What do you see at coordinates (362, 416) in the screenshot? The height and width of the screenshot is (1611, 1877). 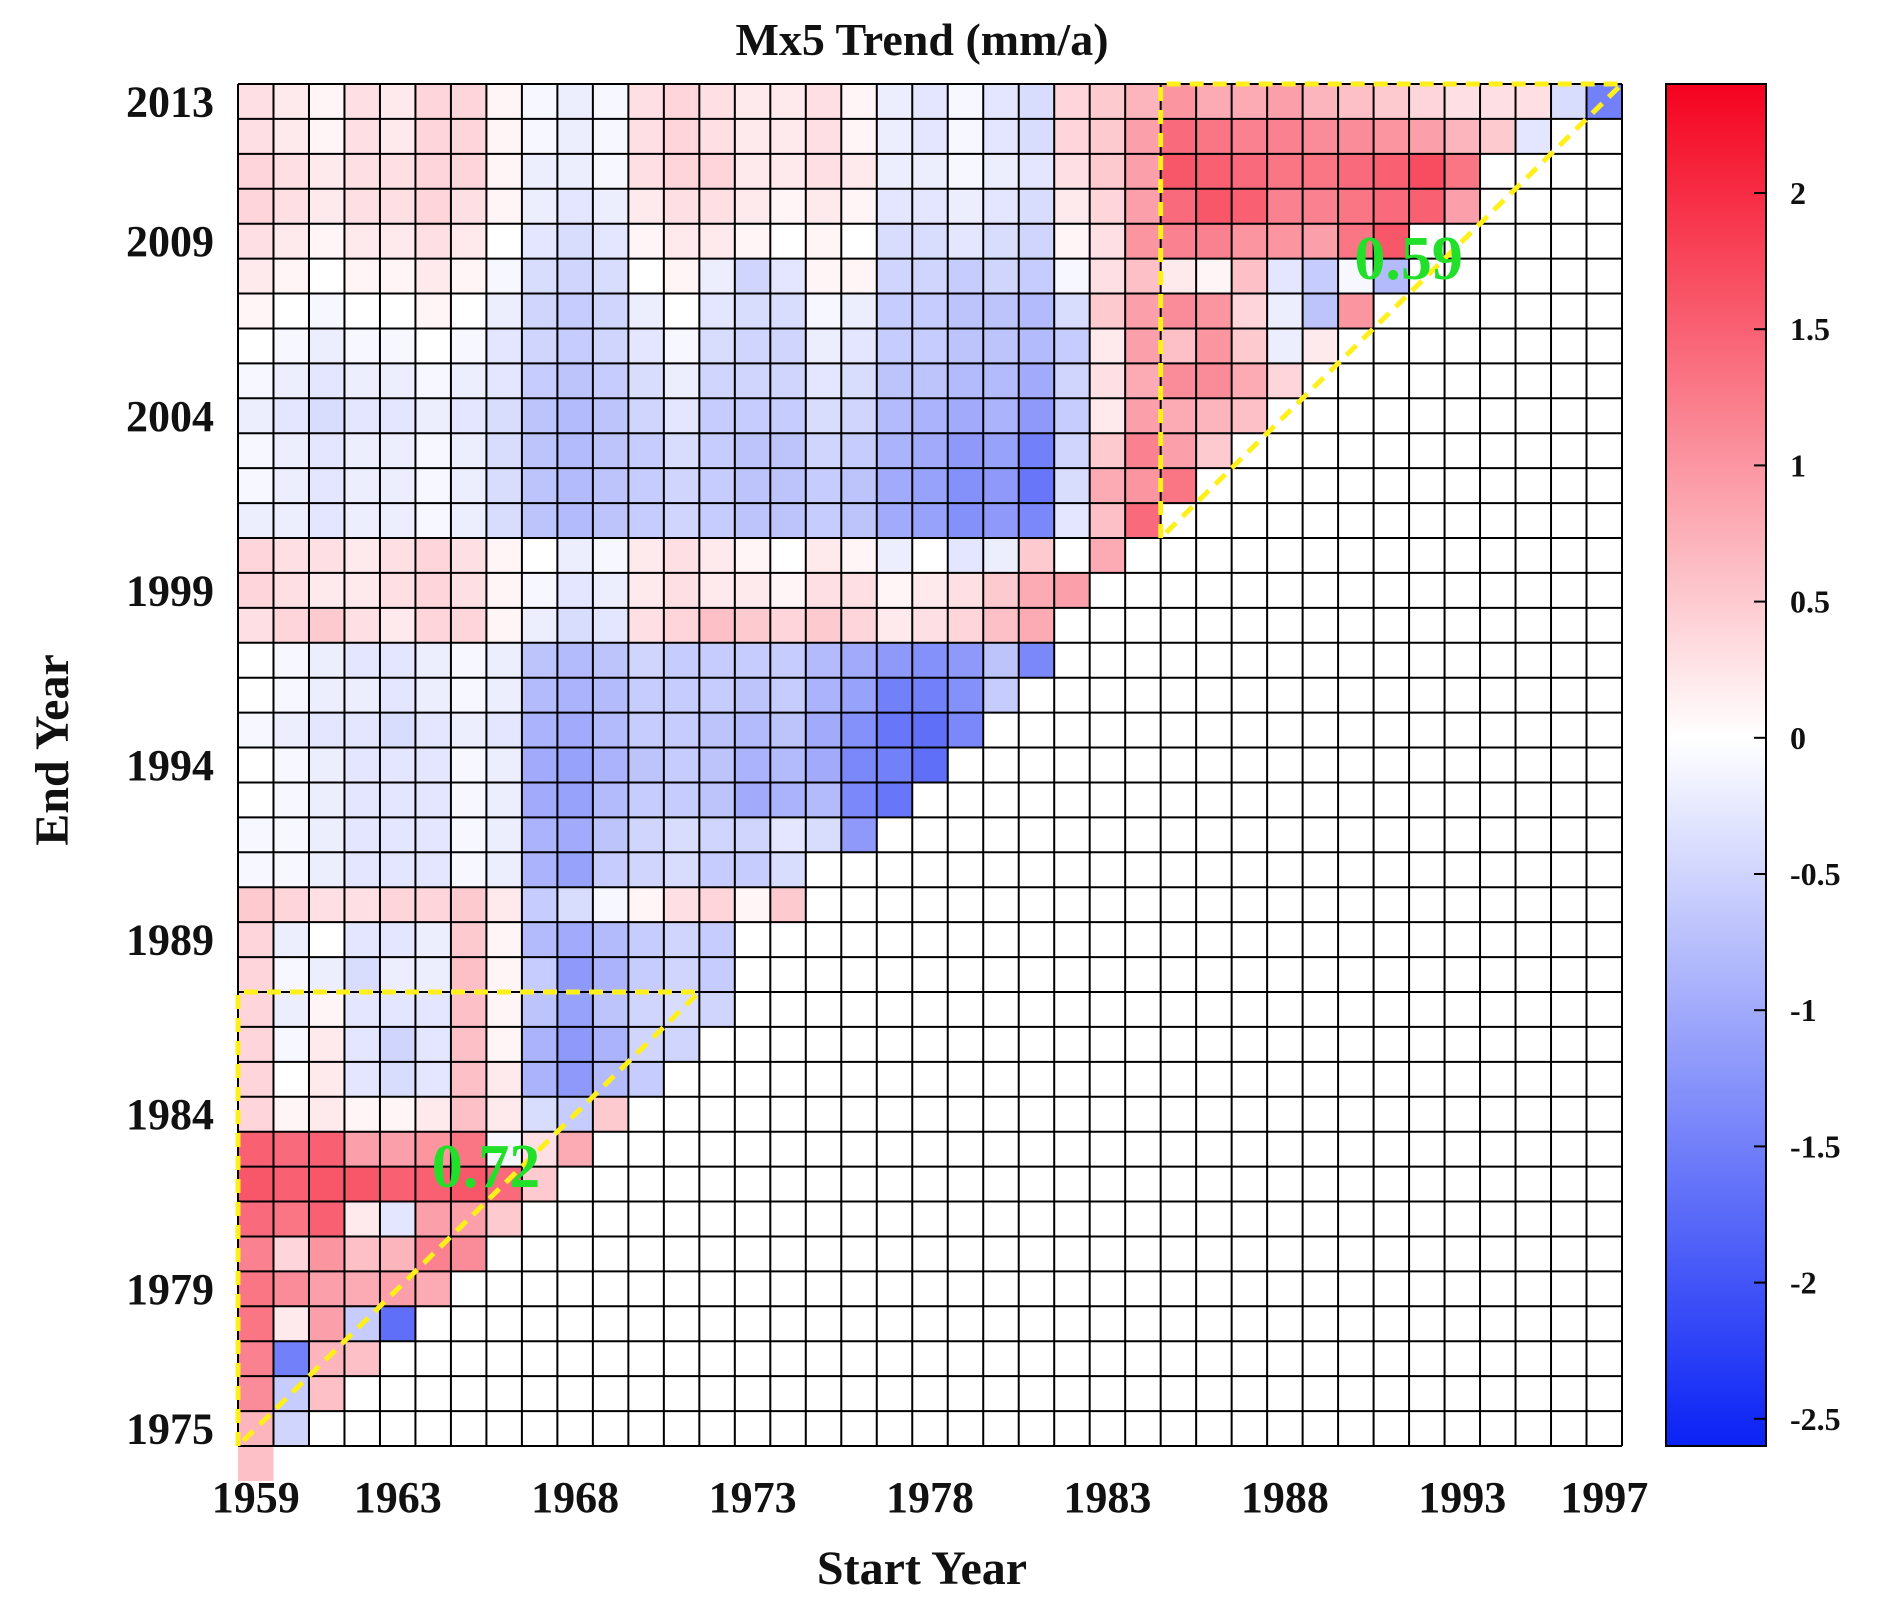 I see `heatmap-cell-1962-2004` at bounding box center [362, 416].